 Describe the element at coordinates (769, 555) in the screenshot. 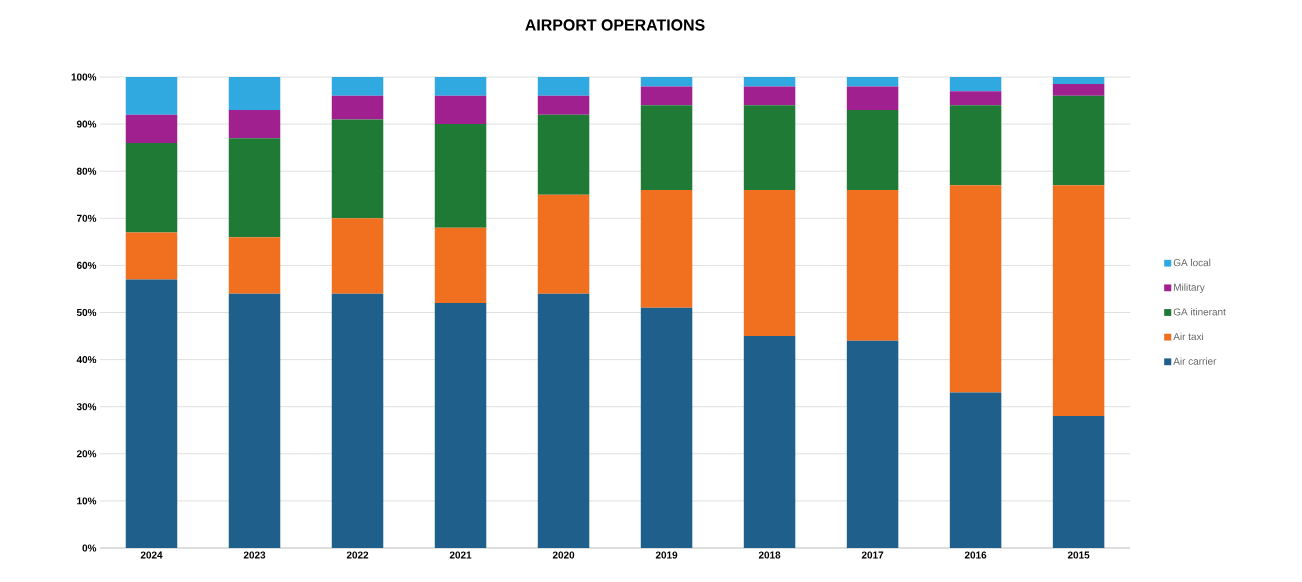

I see `x-tick-label: 2018` at that location.